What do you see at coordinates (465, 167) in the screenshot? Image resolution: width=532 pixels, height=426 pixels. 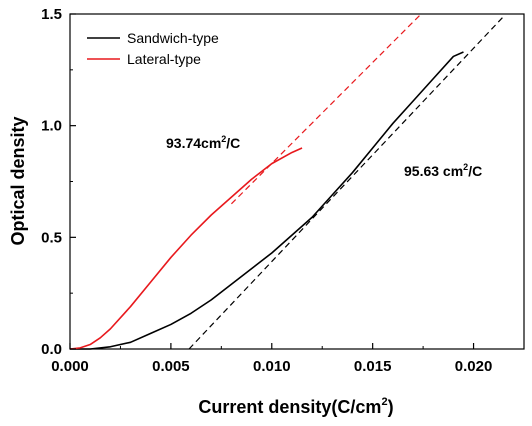 I see `sandwich-slope-sup: 2` at bounding box center [465, 167].